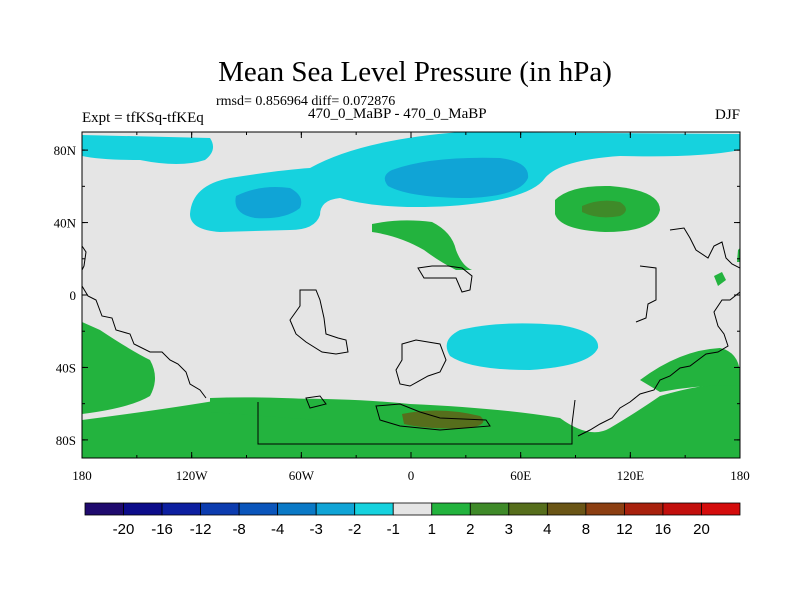  What do you see at coordinates (148, 149) in the screenshot?
I see `region-arctic-band` at bounding box center [148, 149].